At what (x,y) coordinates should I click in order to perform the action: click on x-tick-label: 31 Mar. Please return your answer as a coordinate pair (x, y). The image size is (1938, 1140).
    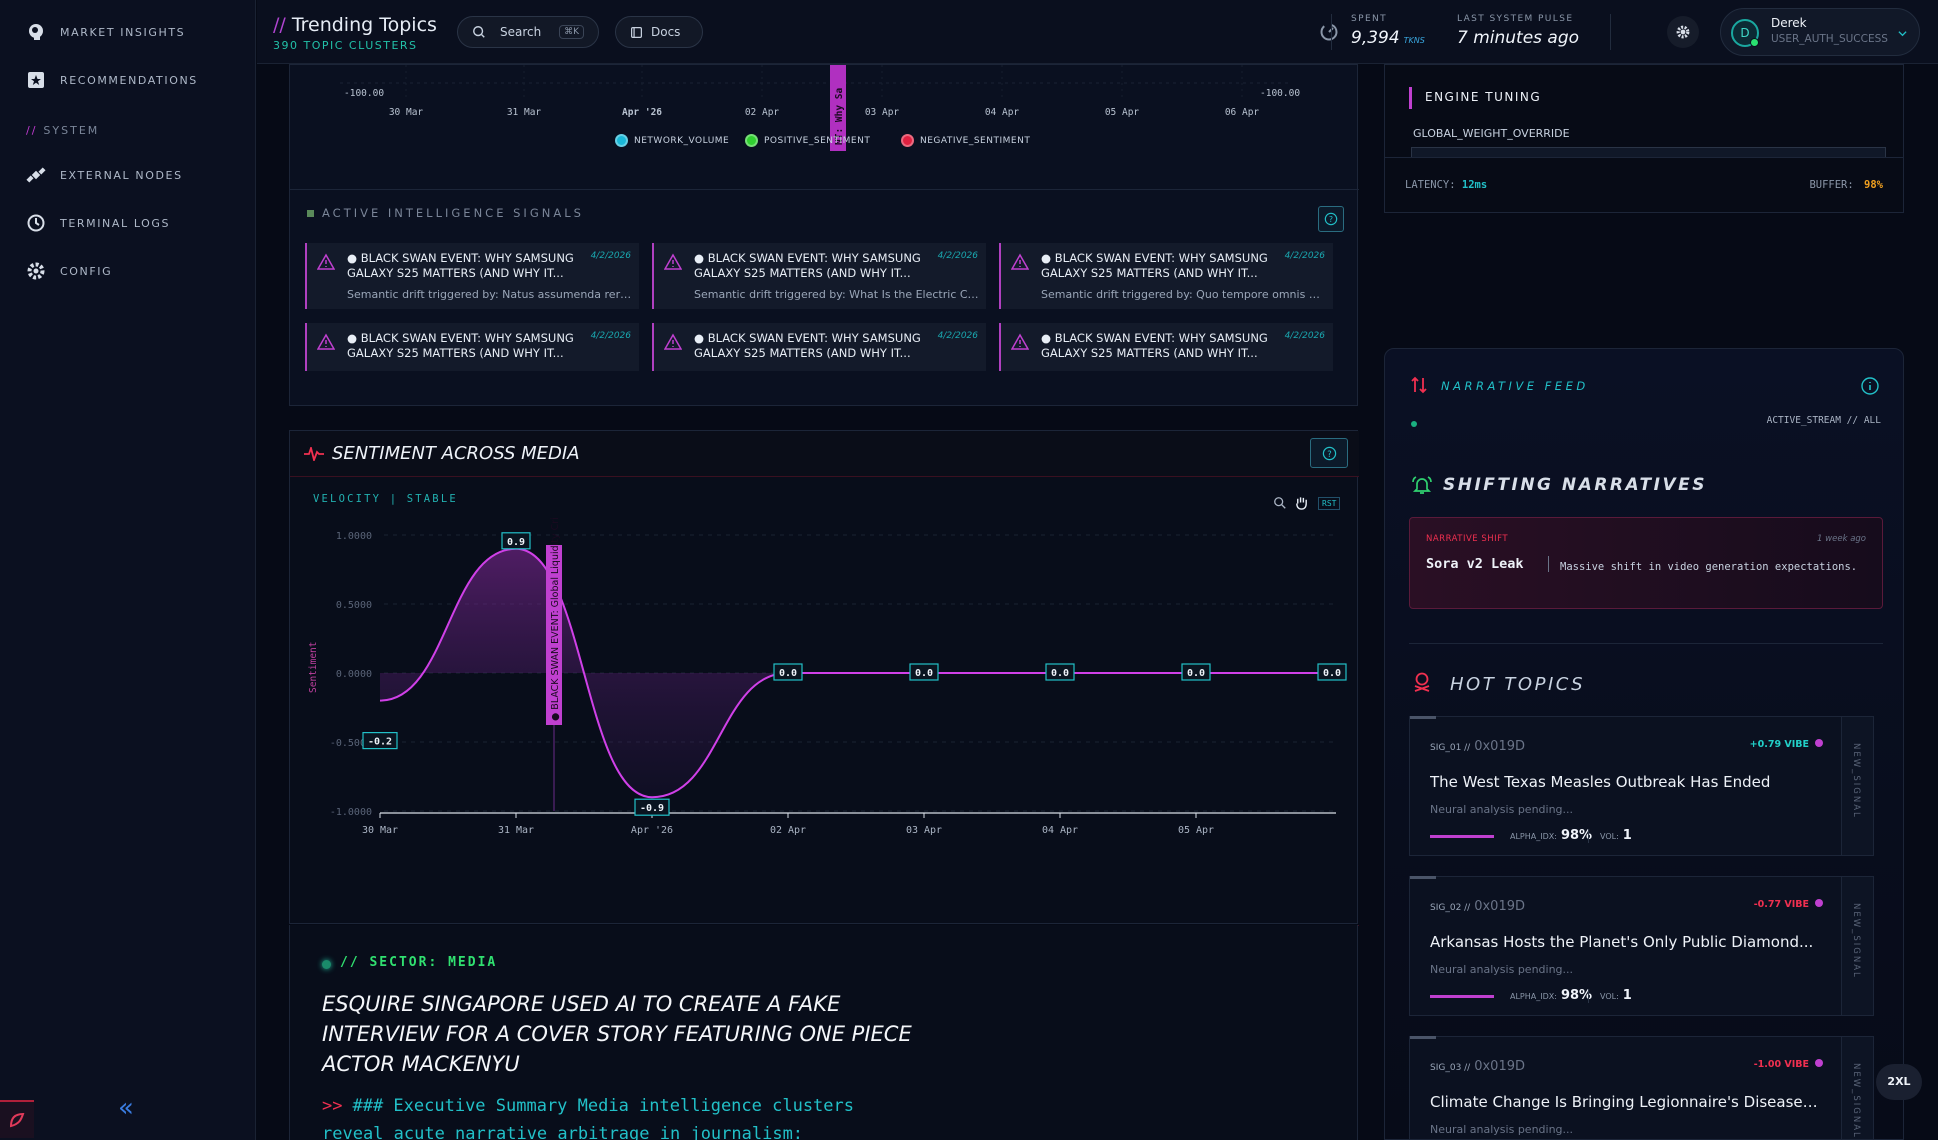
    Looking at the image, I should click on (524, 112).